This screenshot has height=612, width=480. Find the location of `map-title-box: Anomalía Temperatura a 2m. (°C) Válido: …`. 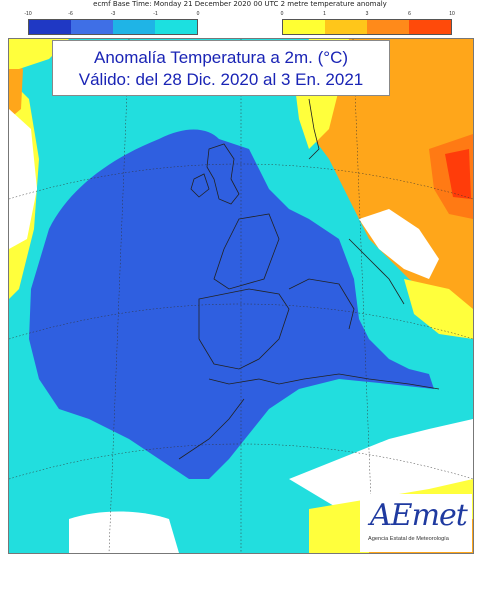

map-title-box: Anomalía Temperatura a 2m. (°C) Válido: … is located at coordinates (221, 68).